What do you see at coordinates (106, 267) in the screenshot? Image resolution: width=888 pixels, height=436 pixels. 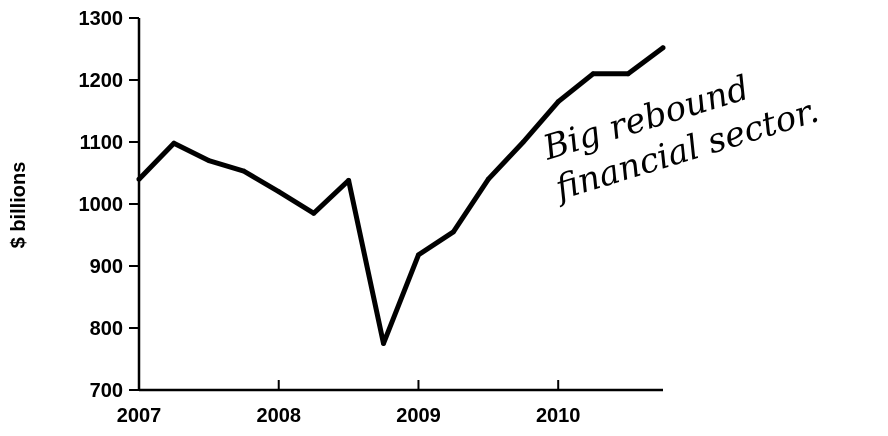 I see `y-tick-label: 900` at bounding box center [106, 267].